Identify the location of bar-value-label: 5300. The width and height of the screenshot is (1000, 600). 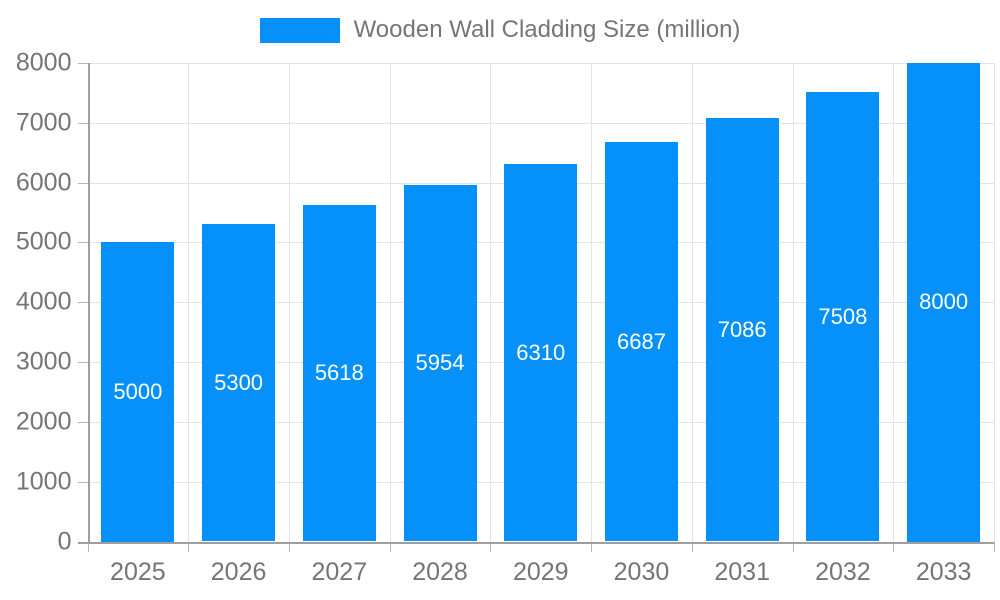
(239, 382).